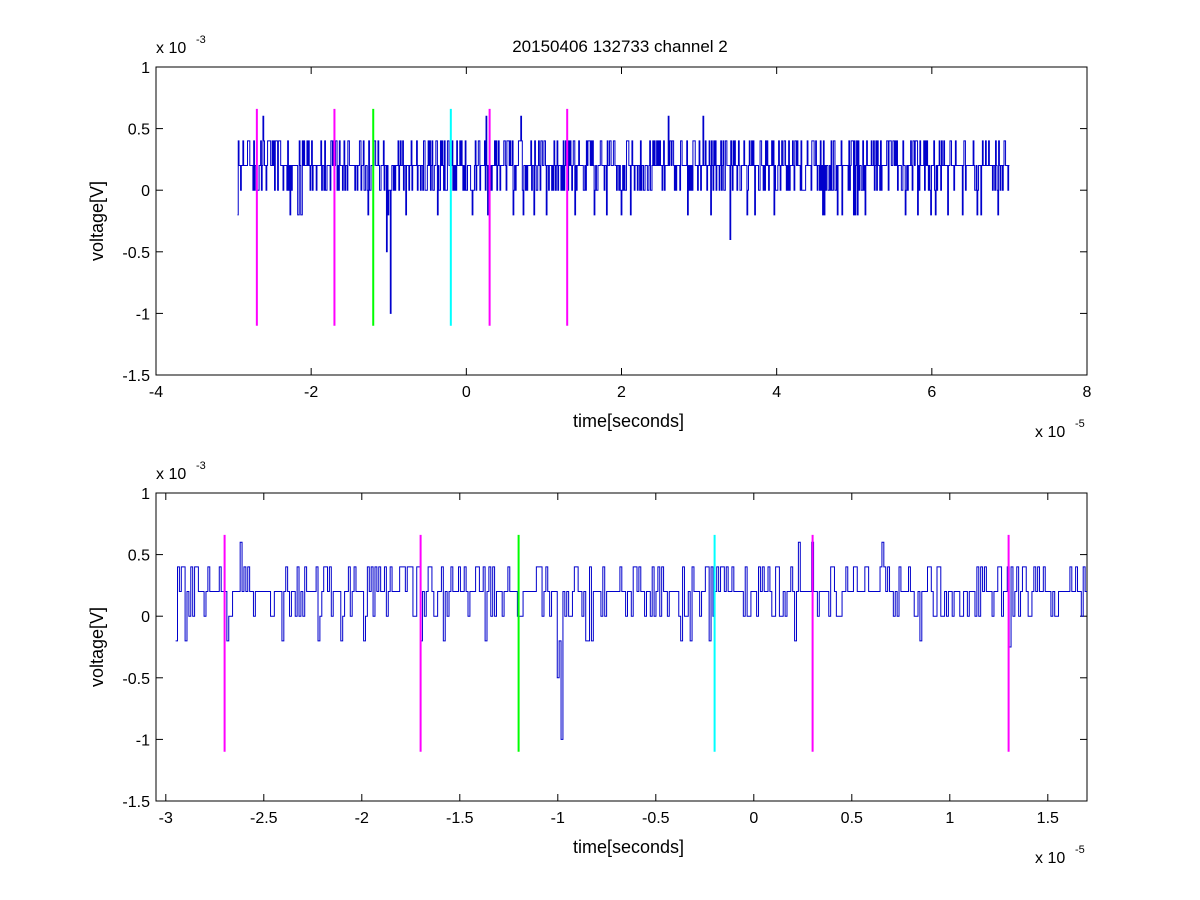  I want to click on x-tick-label: 8, so click(1087, 392).